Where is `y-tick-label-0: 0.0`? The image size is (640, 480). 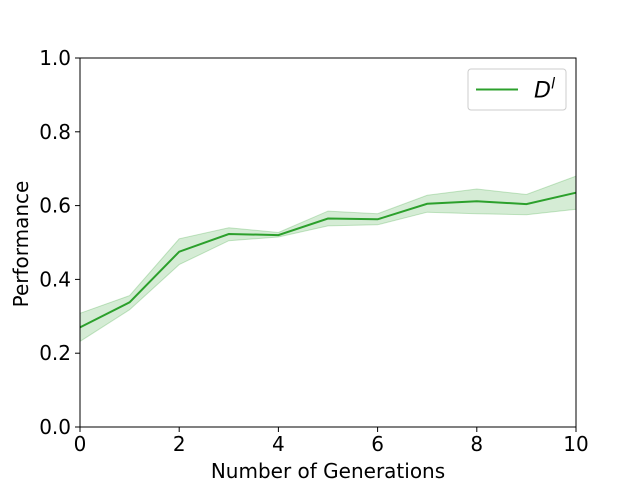 y-tick-label-0: 0.0 is located at coordinates (55, 427).